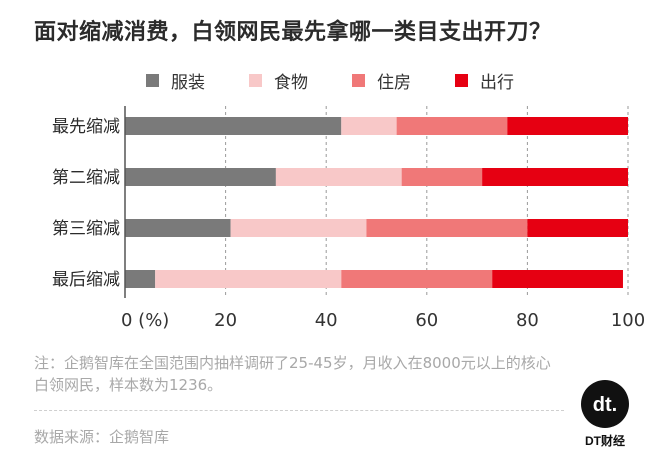 This screenshot has height=471, width=660. Describe the element at coordinates (394, 83) in the screenshot. I see `legend-label: 住房` at that location.